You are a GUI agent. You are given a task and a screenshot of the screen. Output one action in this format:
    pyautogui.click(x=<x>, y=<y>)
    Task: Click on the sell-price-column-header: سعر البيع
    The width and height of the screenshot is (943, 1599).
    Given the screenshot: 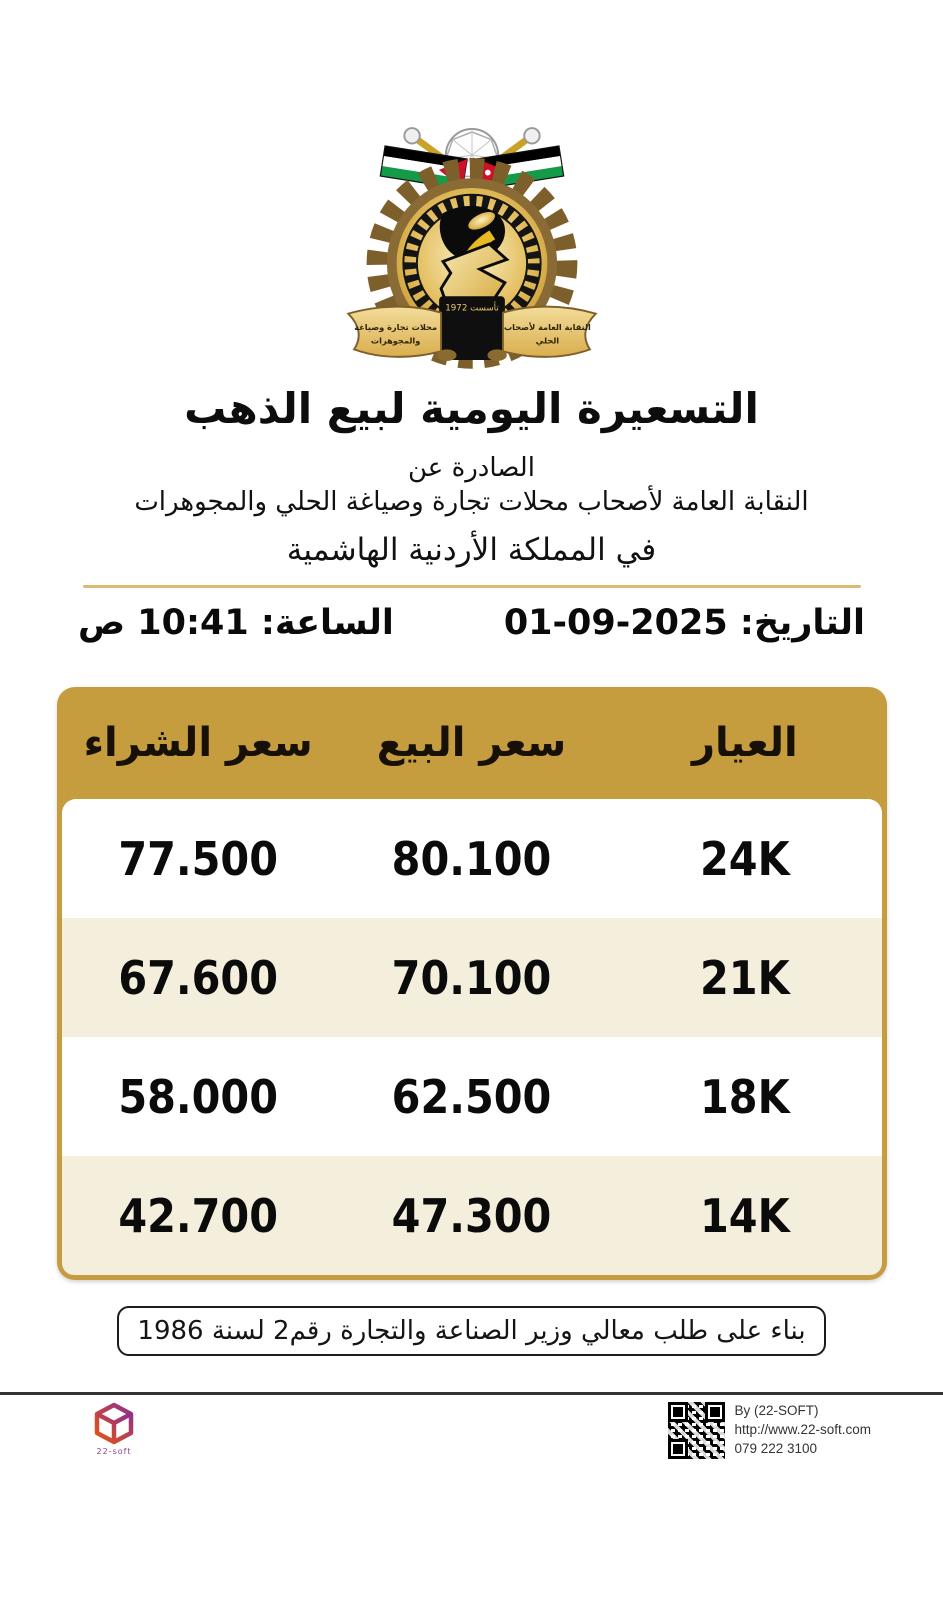 What is the action you would take?
    pyautogui.click(x=471, y=743)
    